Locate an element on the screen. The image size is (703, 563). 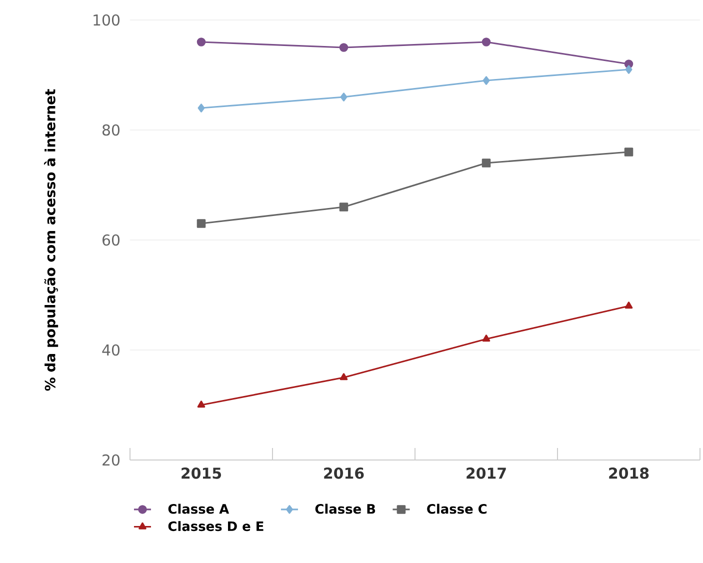
x-tick-label: 2018 is located at coordinates (629, 473).